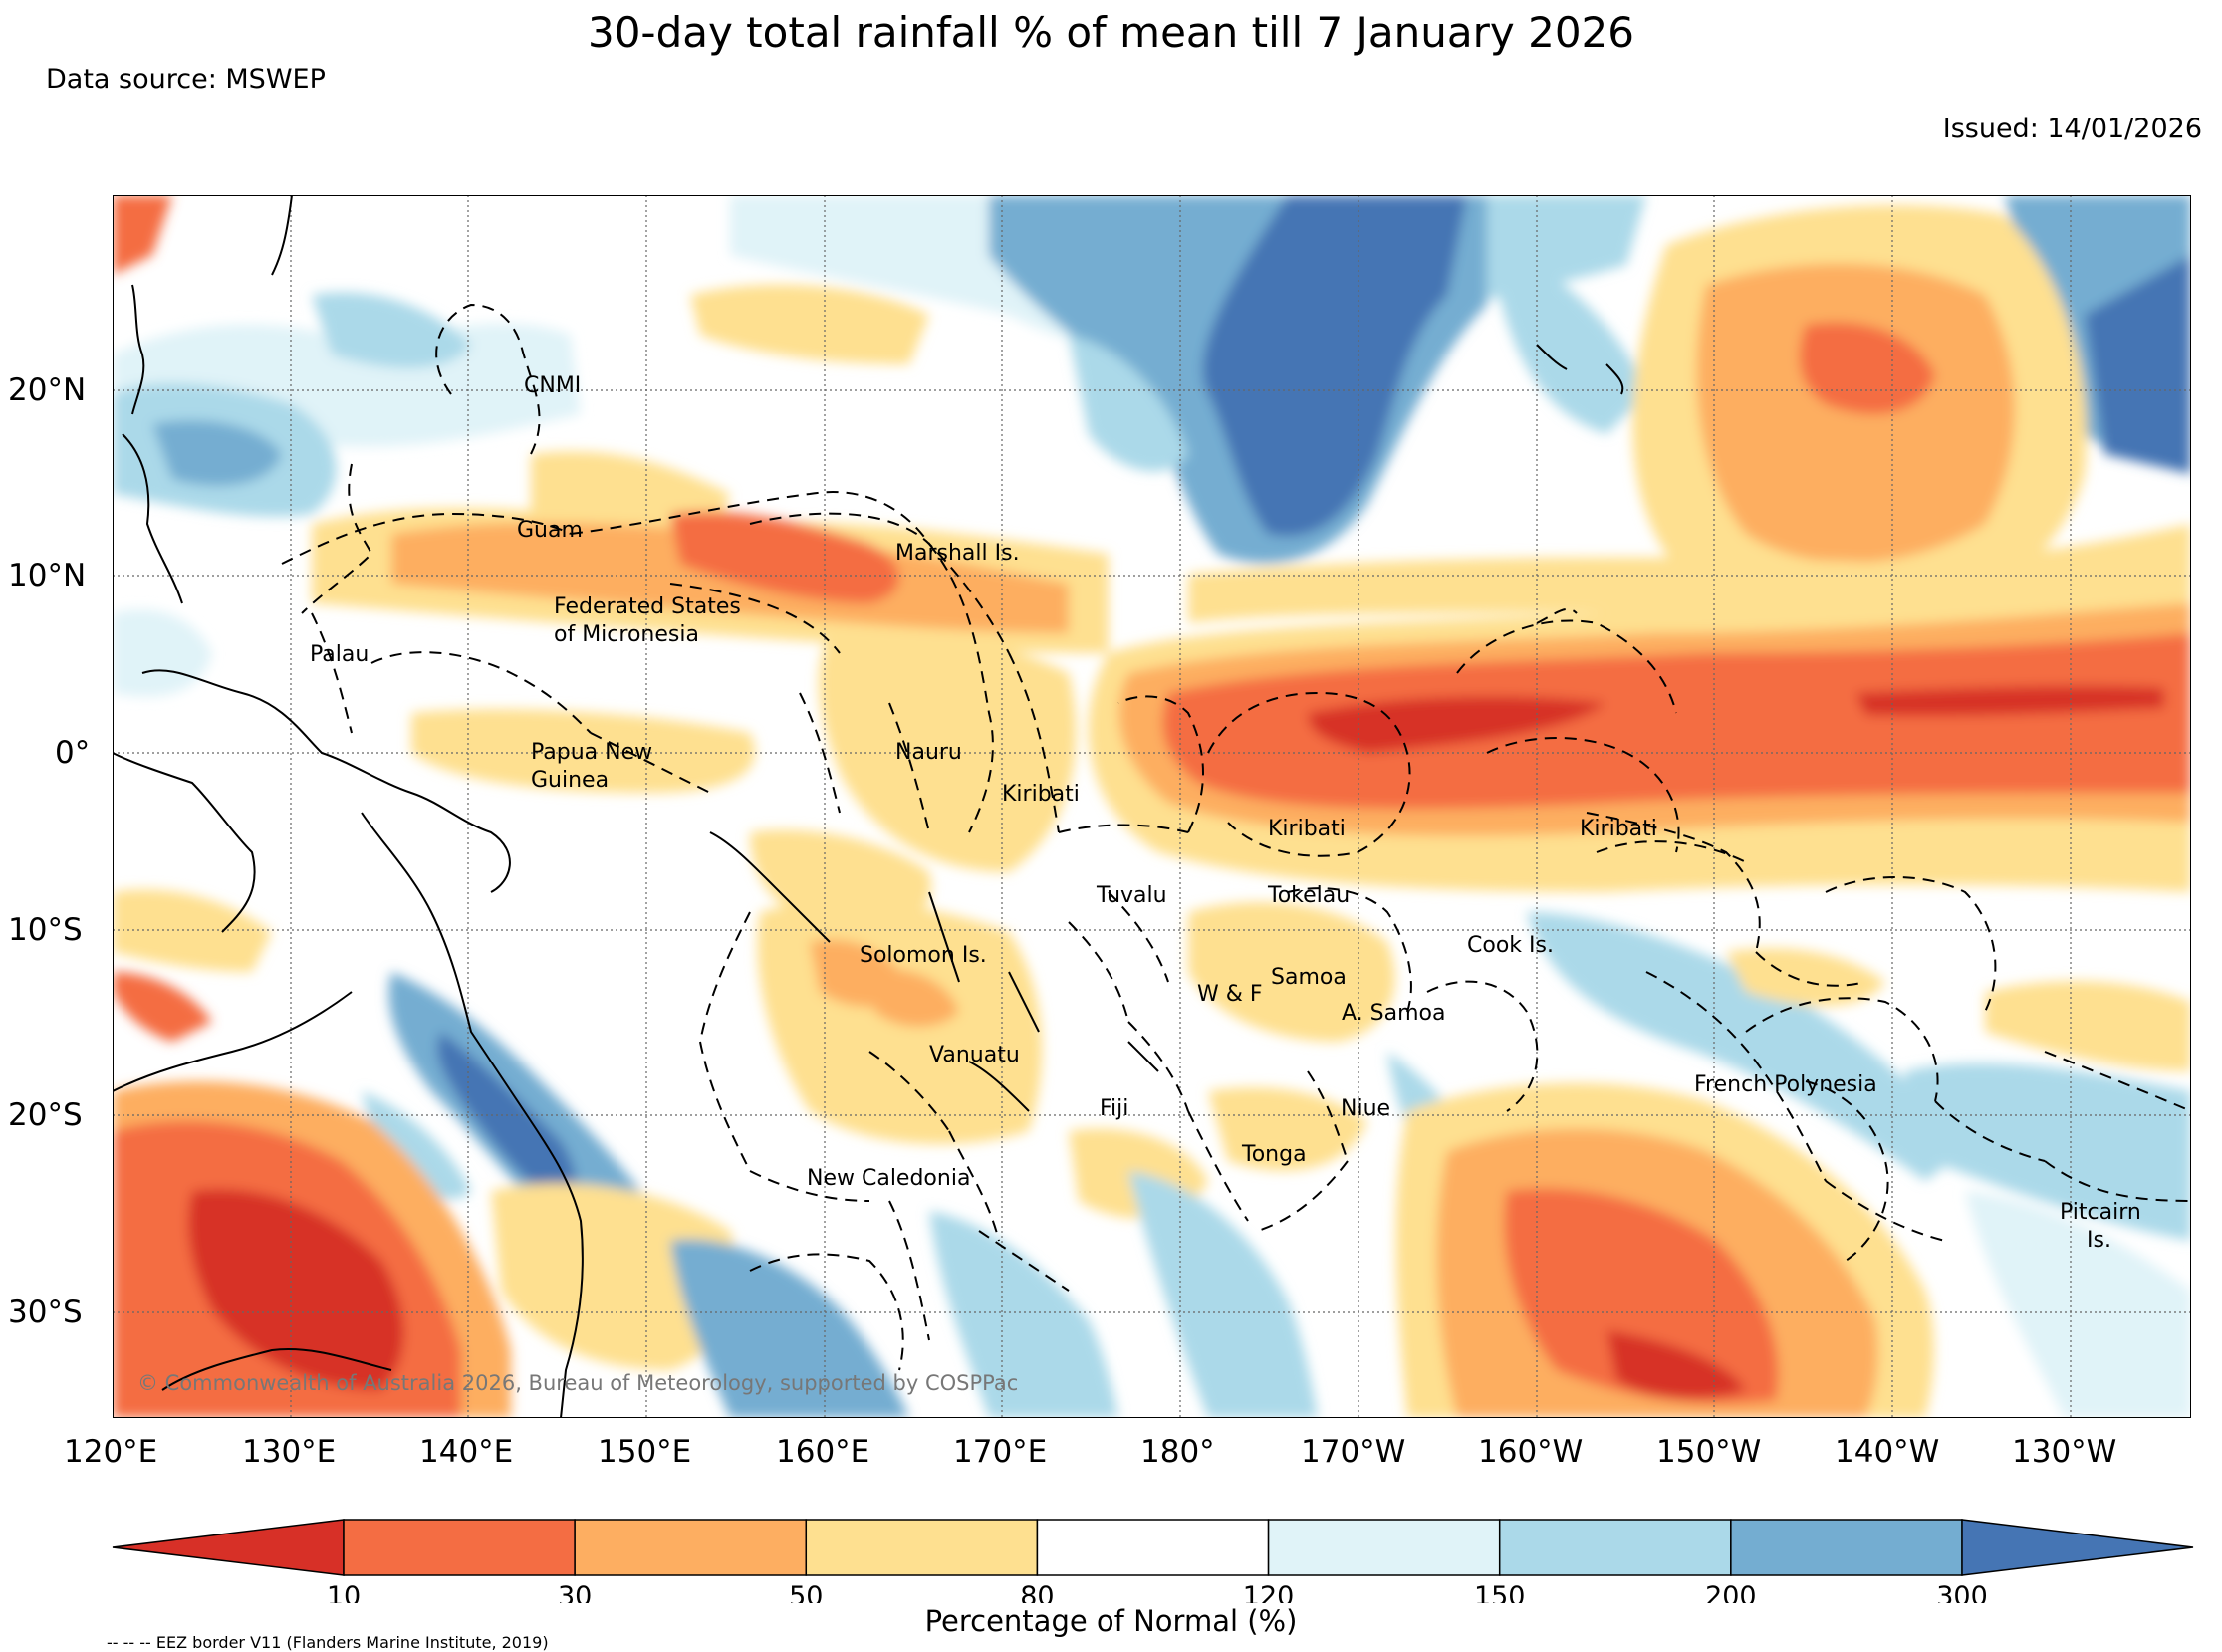  What do you see at coordinates (1041, 795) in the screenshot?
I see `label-kiribati-gilbert: Kiribati` at bounding box center [1041, 795].